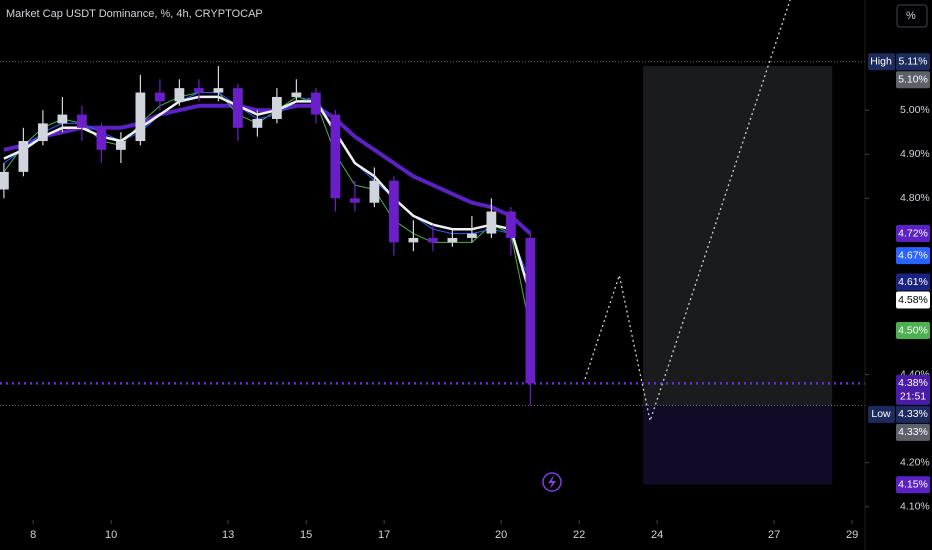 Image resolution: width=932 pixels, height=550 pixels. I want to click on x-tick-label: 13, so click(228, 535).